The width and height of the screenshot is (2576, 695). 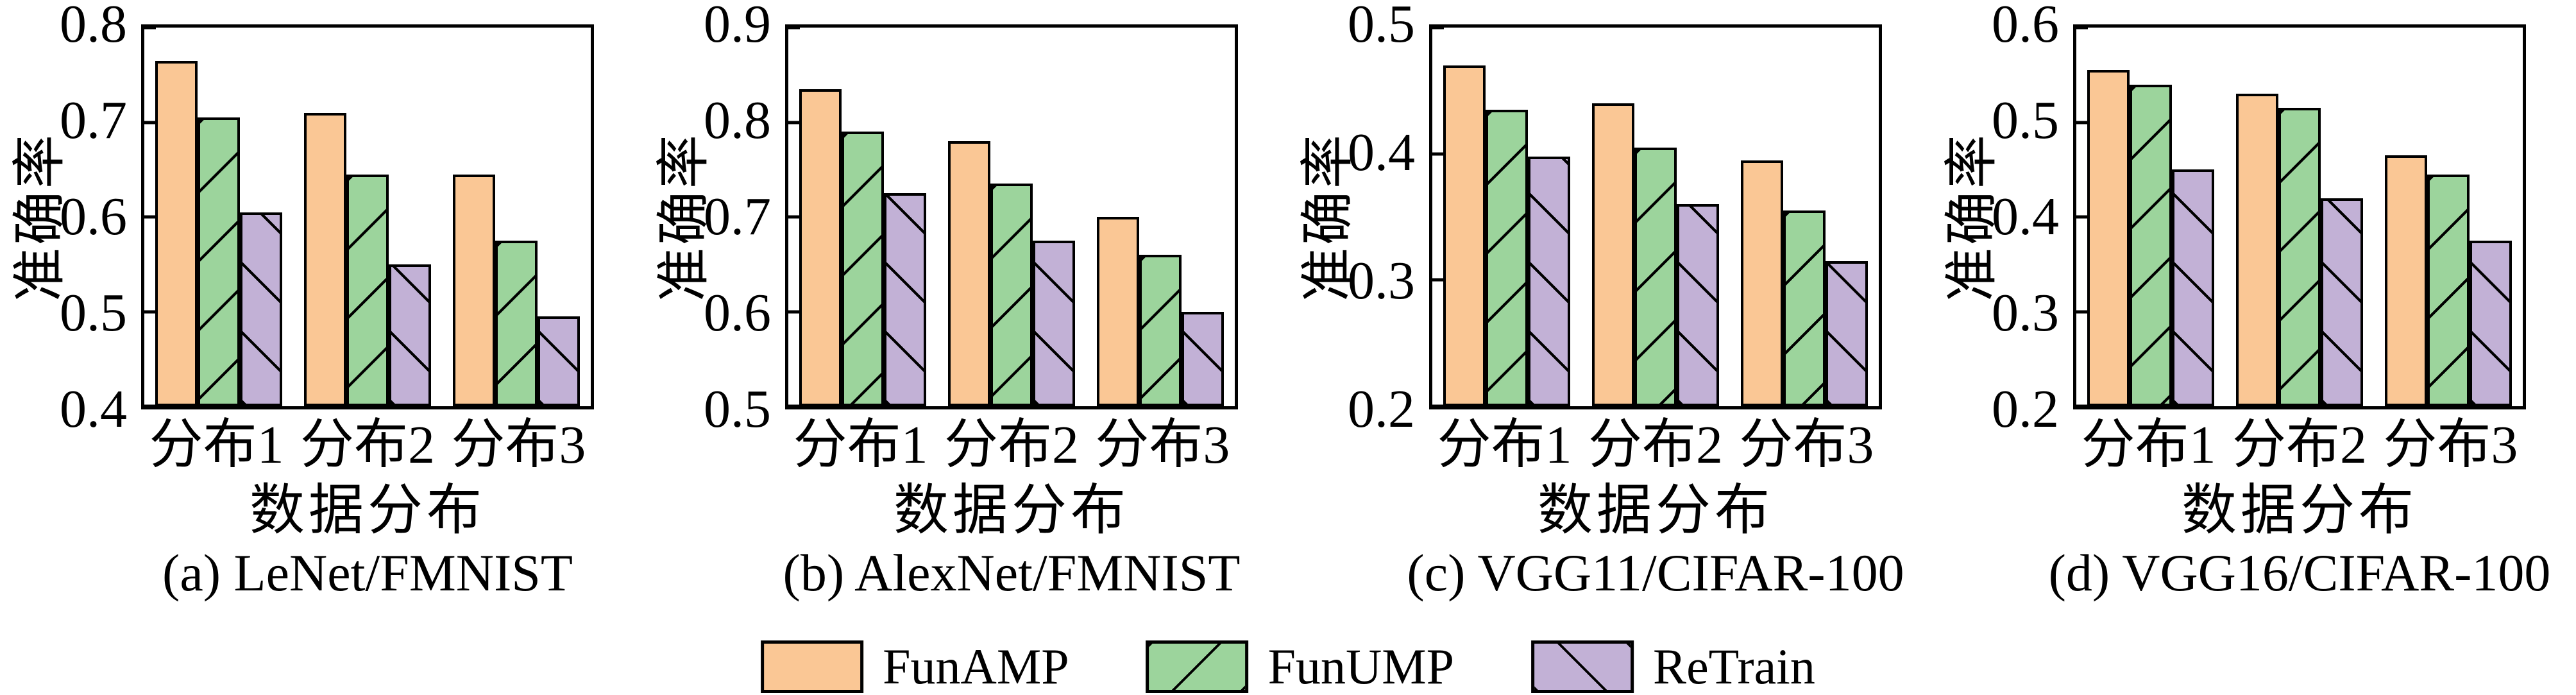 What do you see at coordinates (93, 120) in the screenshot?
I see `y-tick-label: 0.7` at bounding box center [93, 120].